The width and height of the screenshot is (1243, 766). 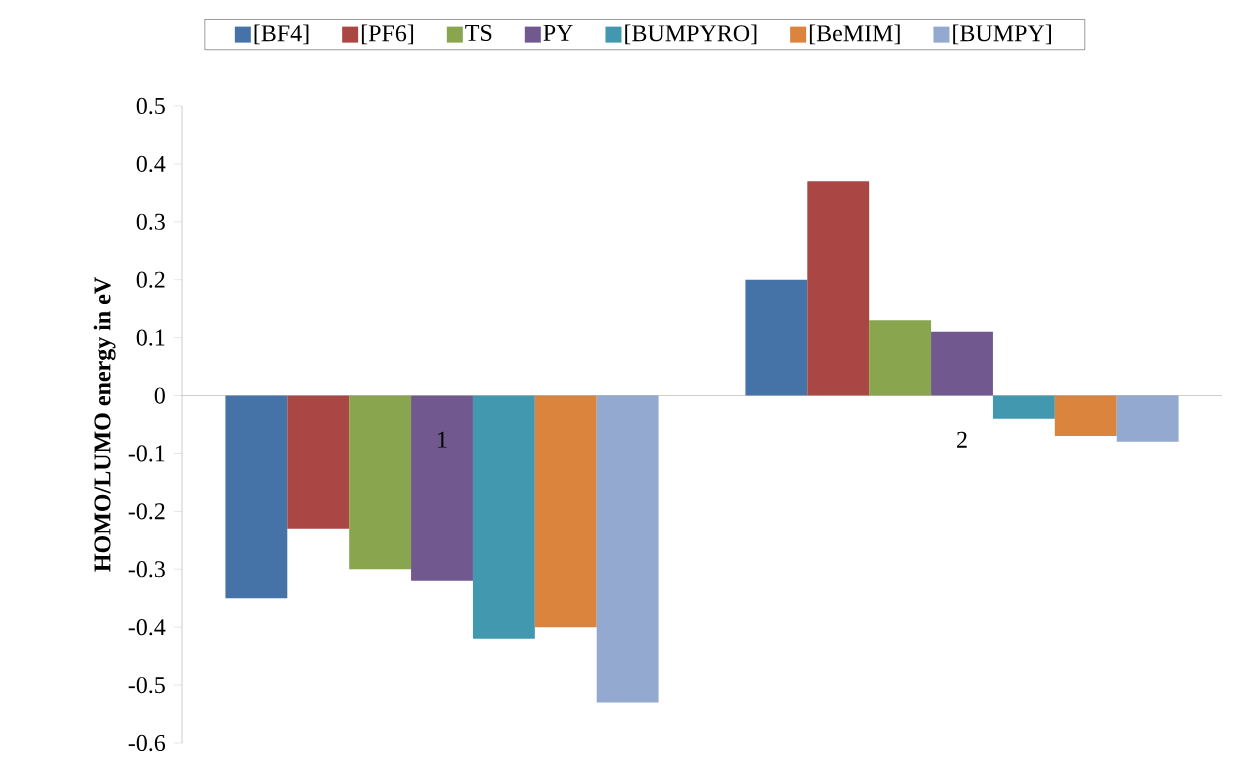 I want to click on legend-label: [PF6], so click(x=387, y=34).